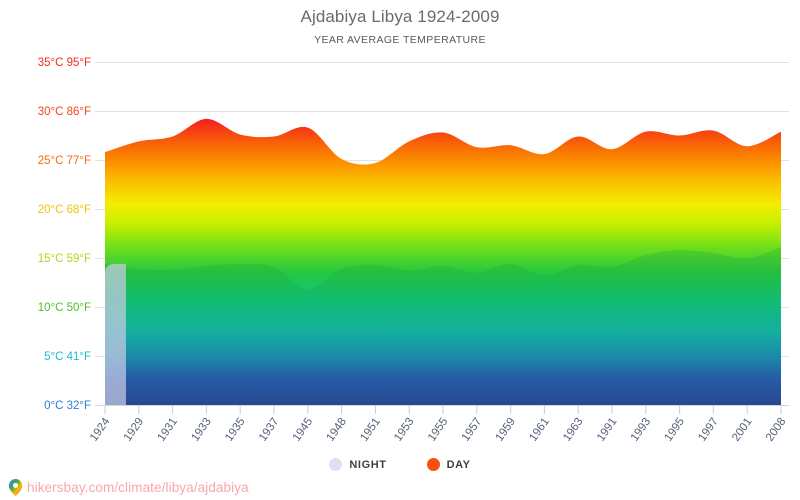 This screenshot has height=500, width=800. I want to click on y-axis-tick-label: 35°C 95°F, so click(64, 63).